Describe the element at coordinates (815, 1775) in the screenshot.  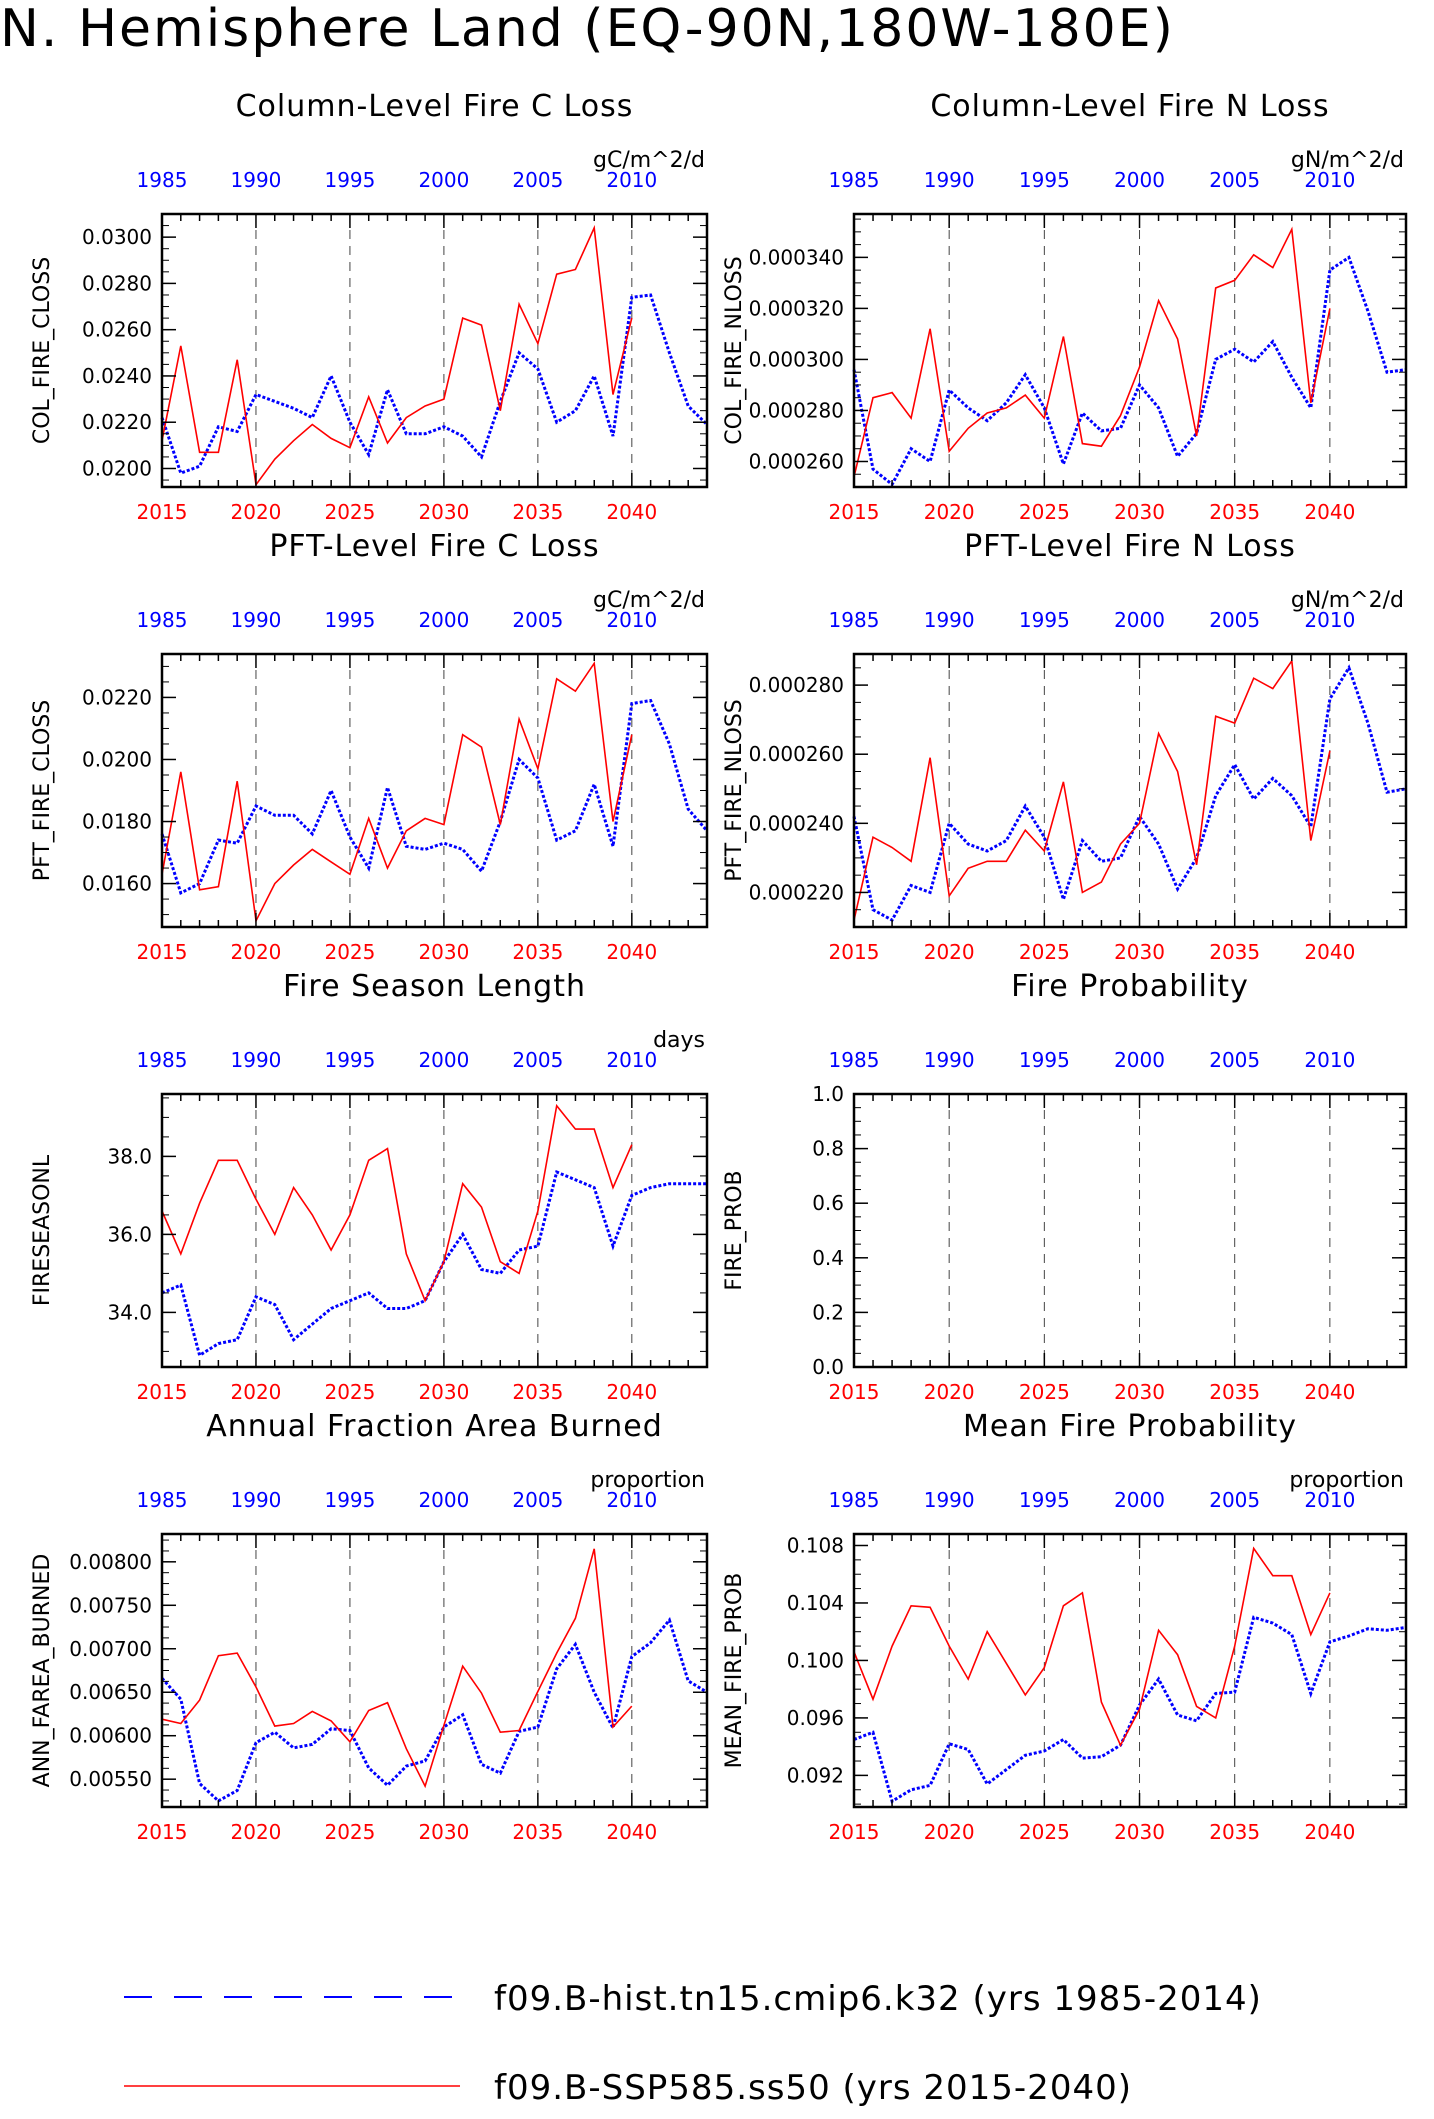
I see `y-tick-label: 0.092` at that location.